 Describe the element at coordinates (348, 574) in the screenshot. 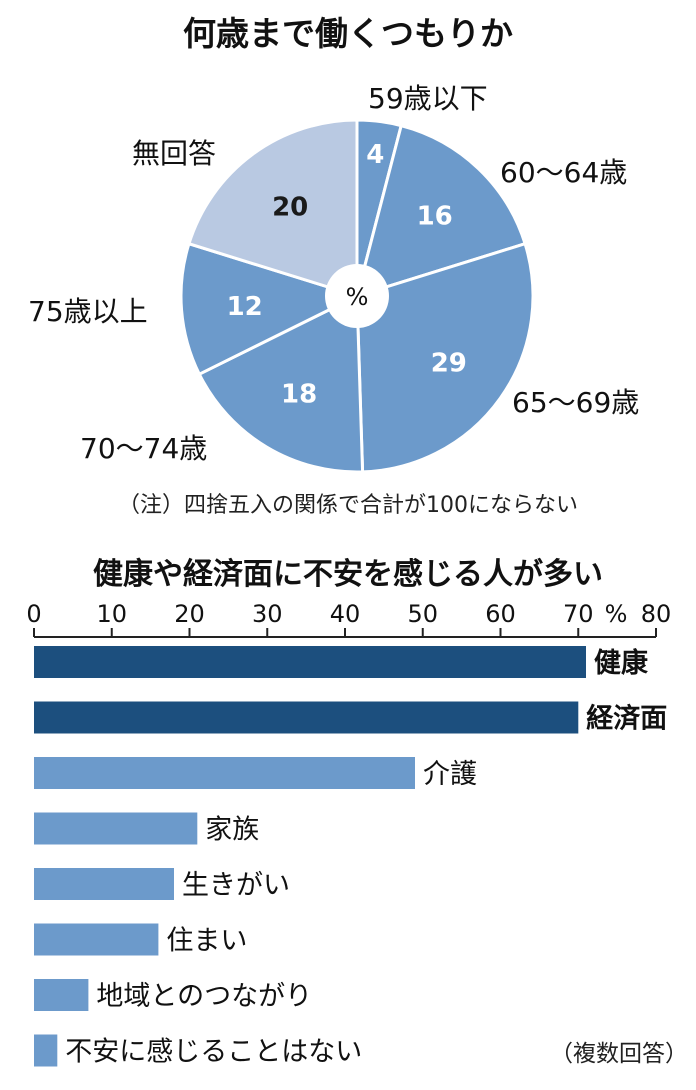

I see `bar-title: 健康や経済面に不安を感じる人が多い` at that location.